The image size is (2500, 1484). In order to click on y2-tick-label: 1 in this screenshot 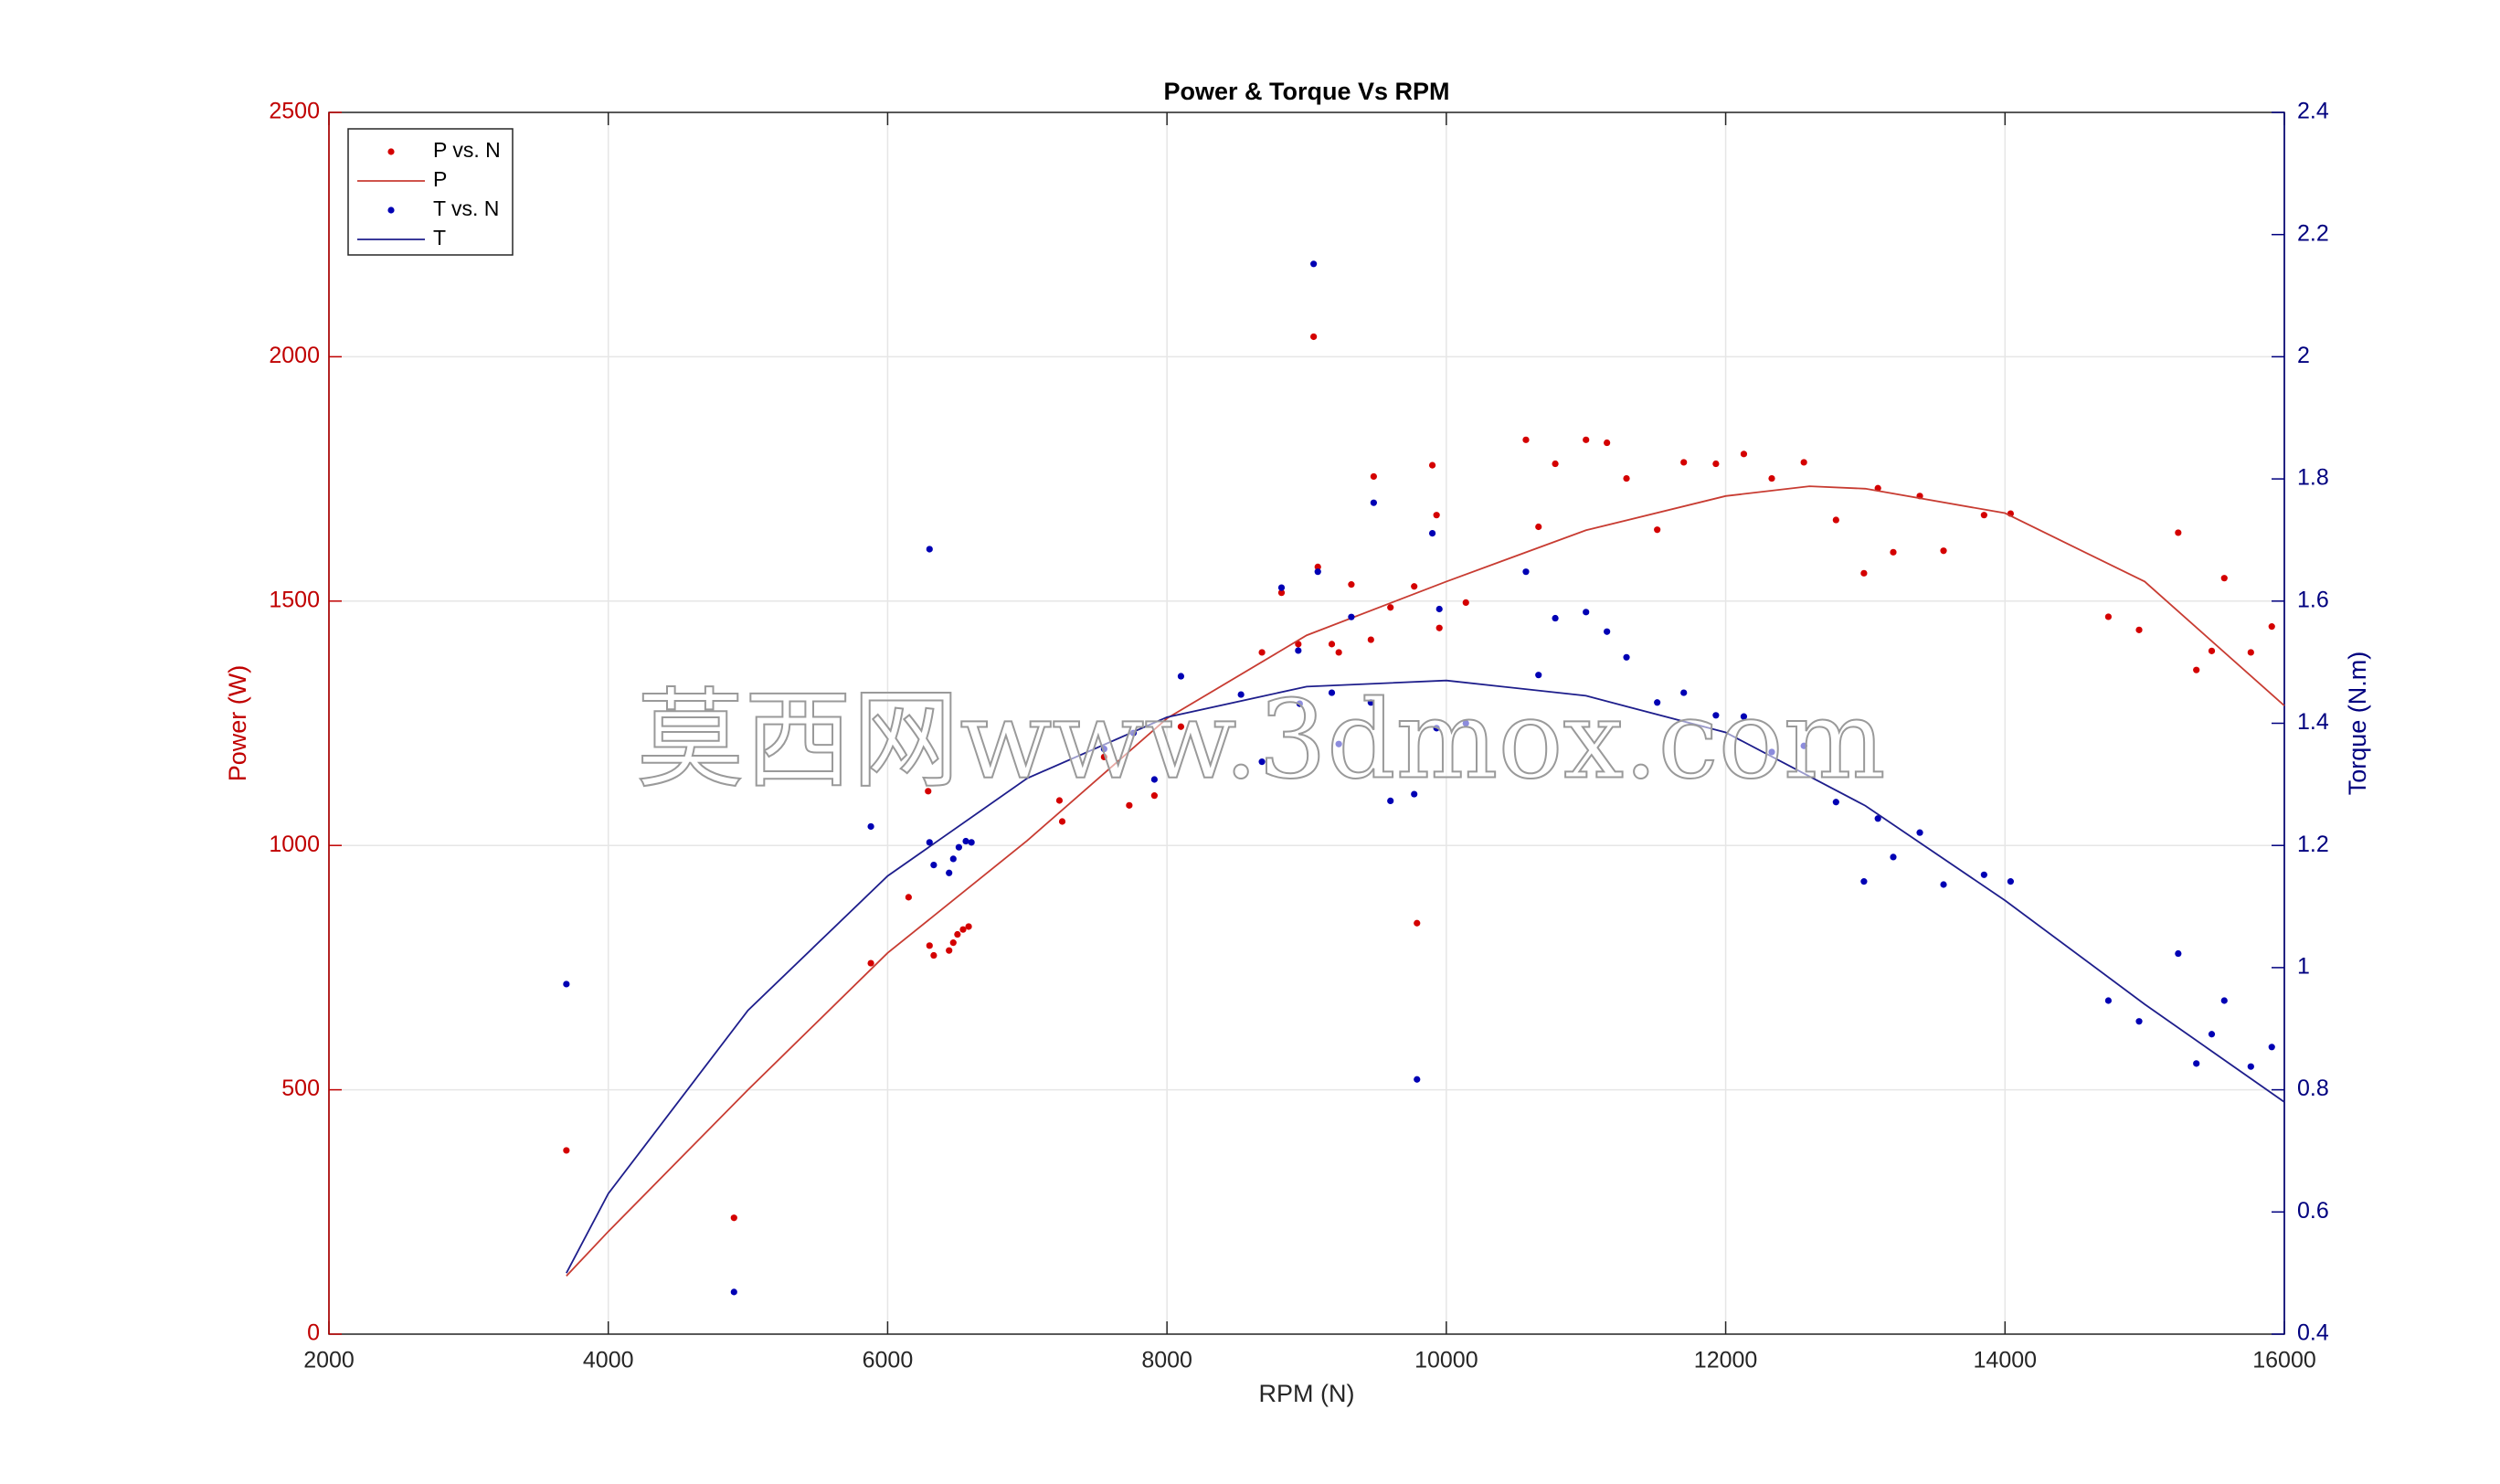, I will do `click(2303, 967)`.